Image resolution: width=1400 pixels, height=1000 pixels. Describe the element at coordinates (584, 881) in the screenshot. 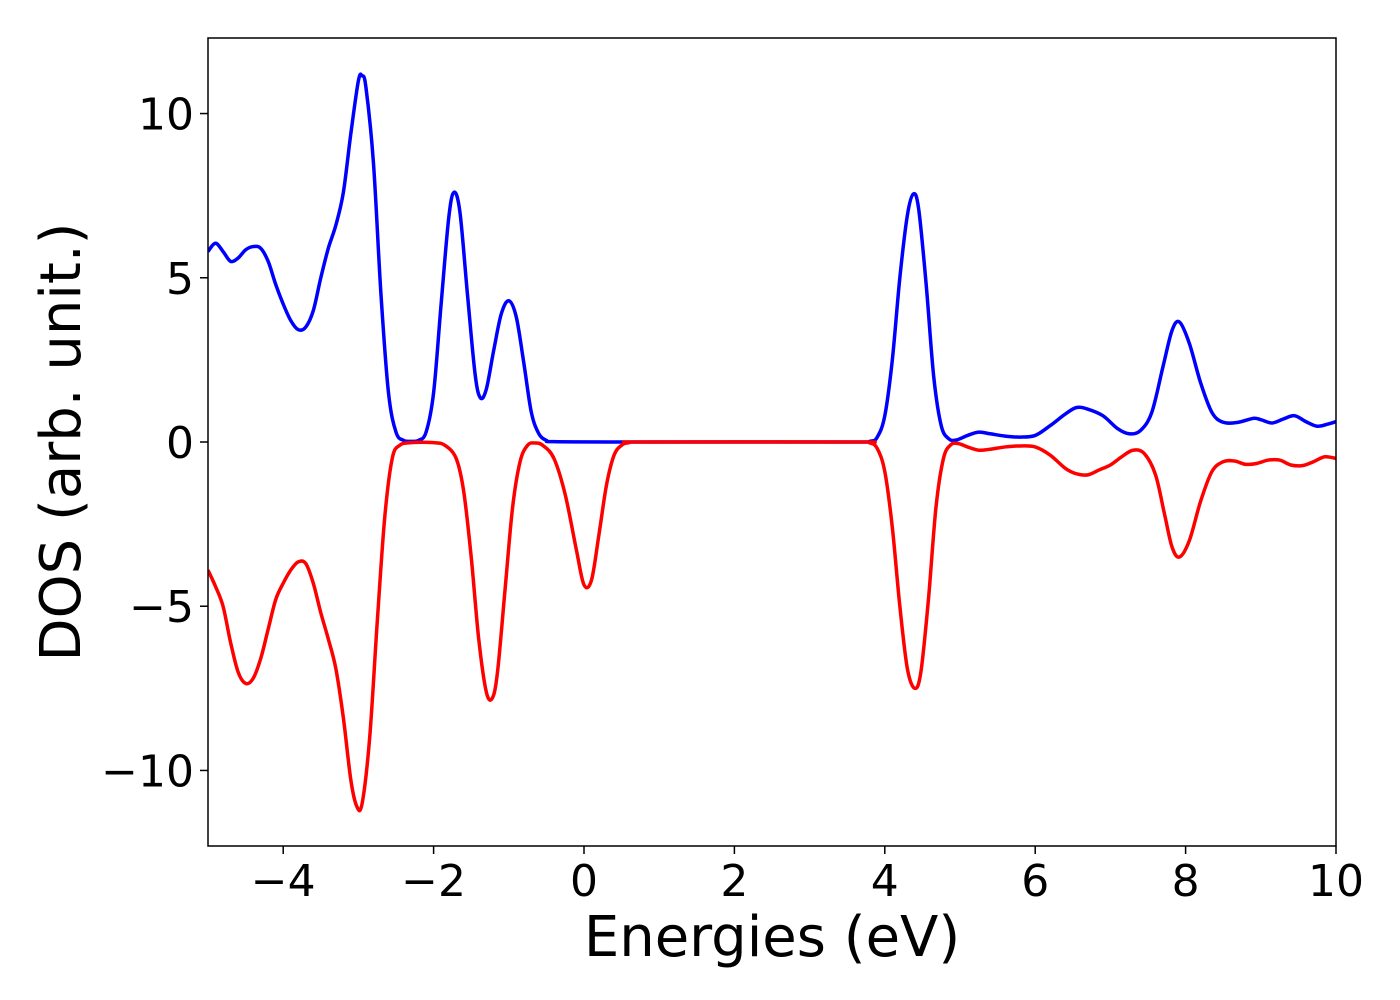

I see `x-tick-label: 0` at that location.